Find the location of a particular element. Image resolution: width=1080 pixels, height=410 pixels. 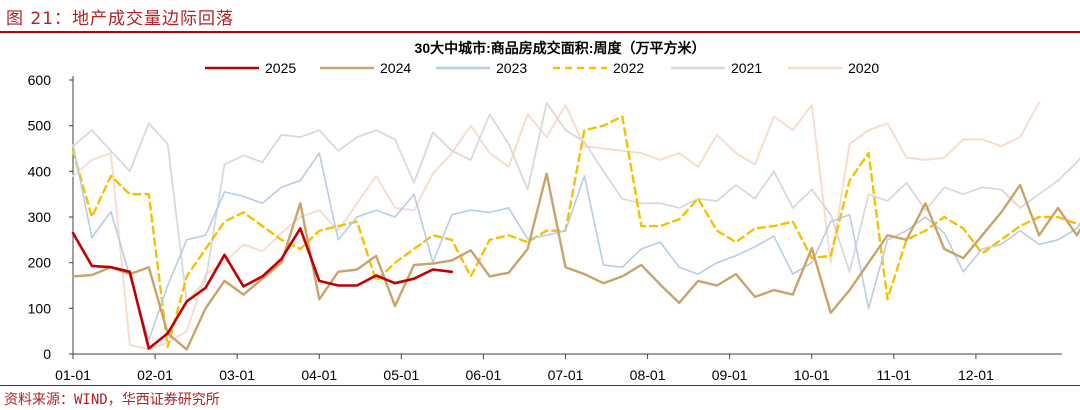

y-tick-label: 300 is located at coordinates (40, 217).